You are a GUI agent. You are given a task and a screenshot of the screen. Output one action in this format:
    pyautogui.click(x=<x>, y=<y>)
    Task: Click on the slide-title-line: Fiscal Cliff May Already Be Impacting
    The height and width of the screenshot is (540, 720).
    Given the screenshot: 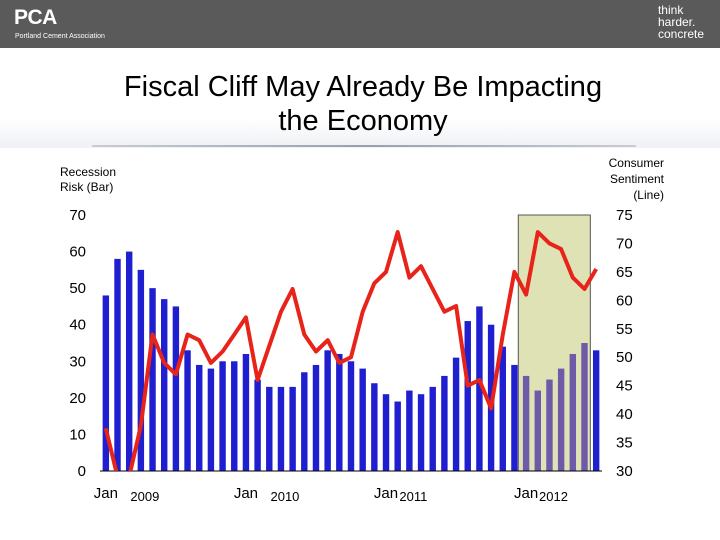 What is the action you would take?
    pyautogui.click(x=363, y=87)
    